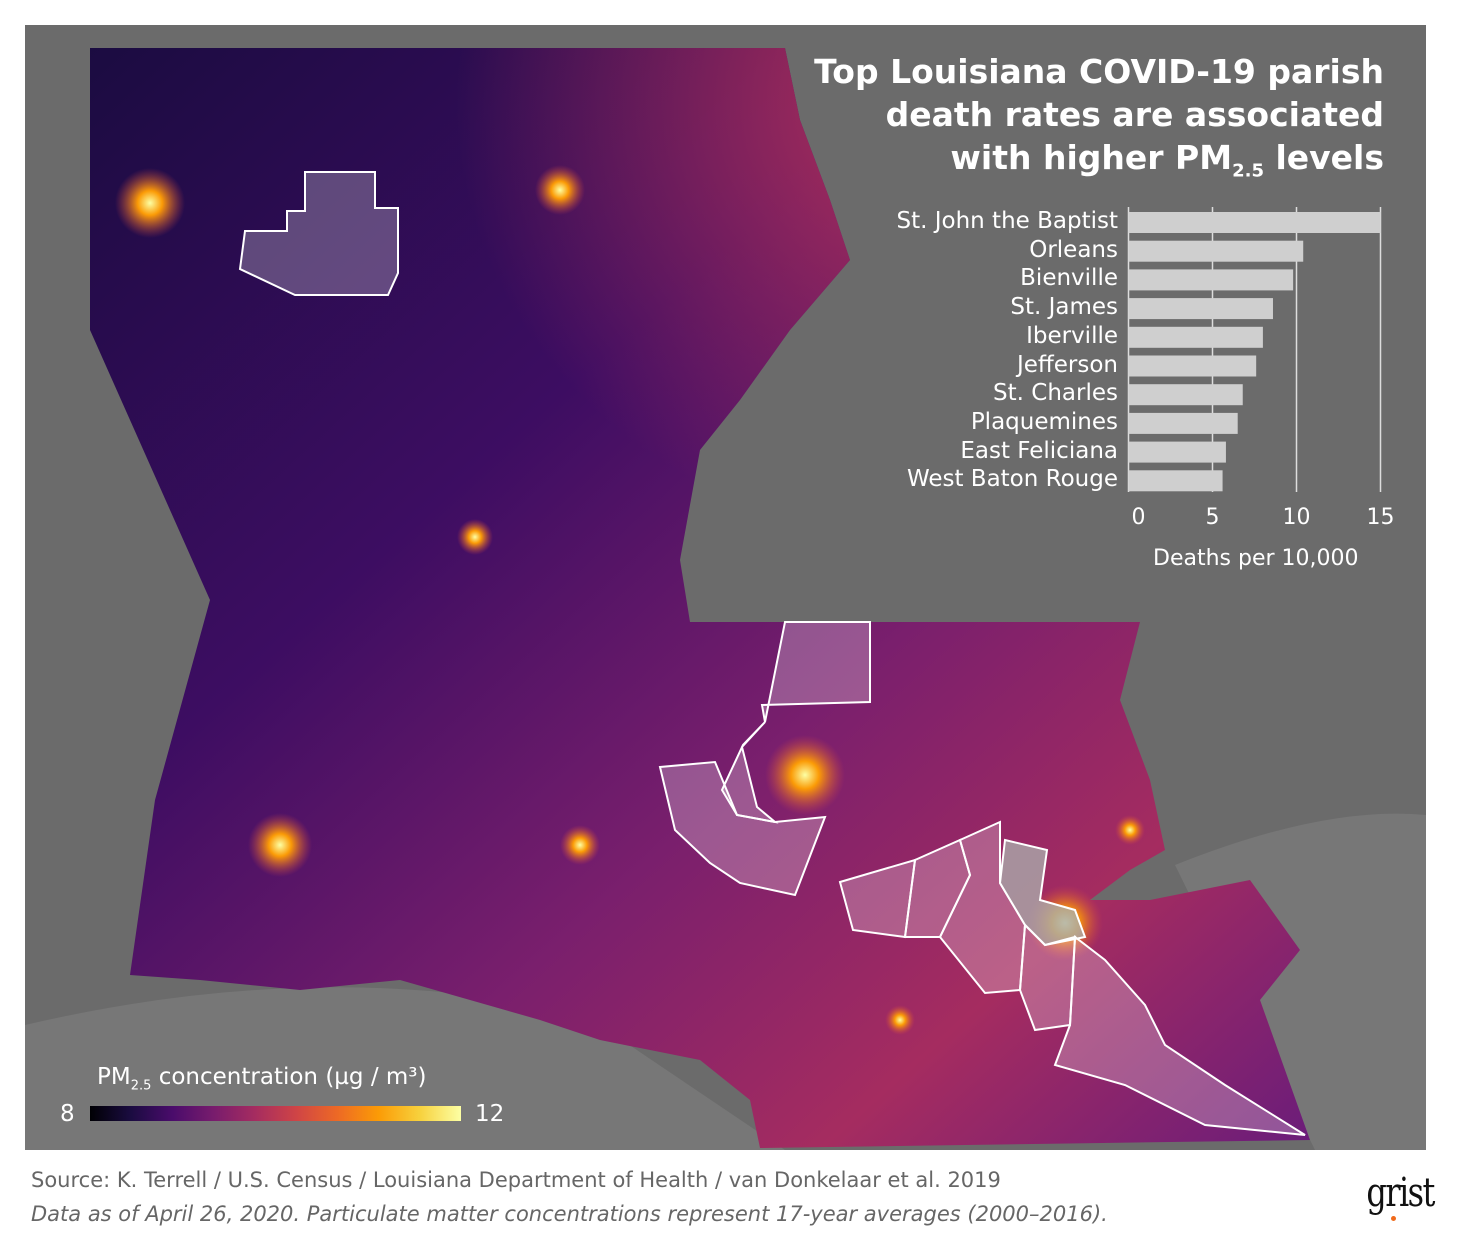 This screenshot has height=1250, width=1459. I want to click on legend-title-text: concentration (µg / m³), so click(289, 1077).